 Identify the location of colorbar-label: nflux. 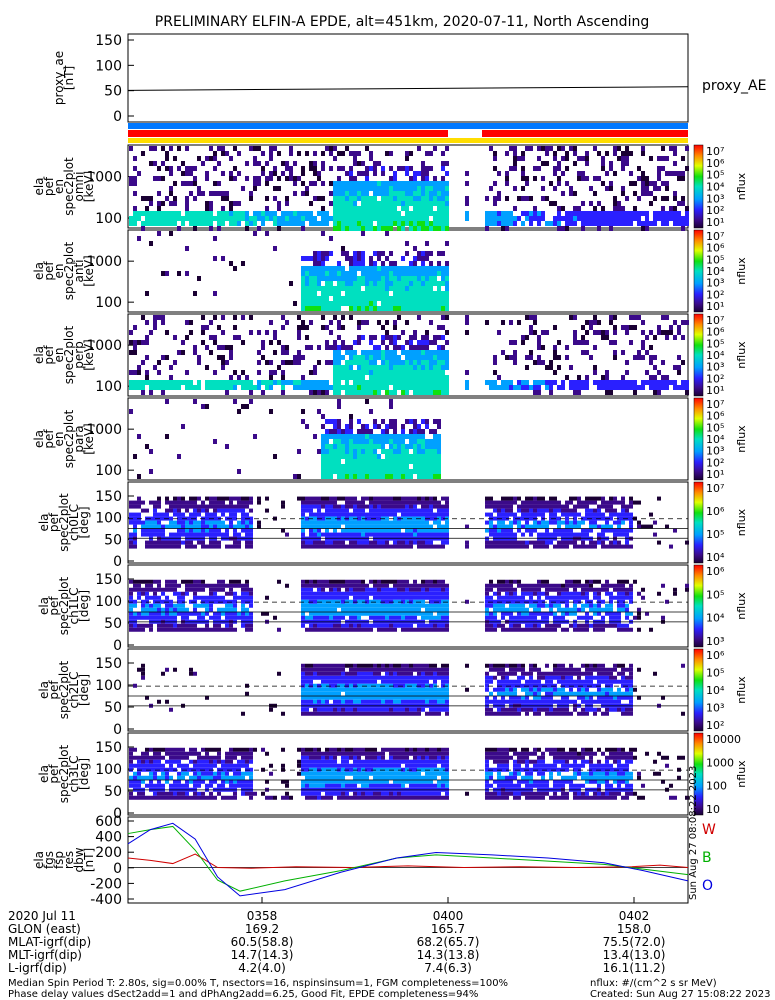
(741, 690).